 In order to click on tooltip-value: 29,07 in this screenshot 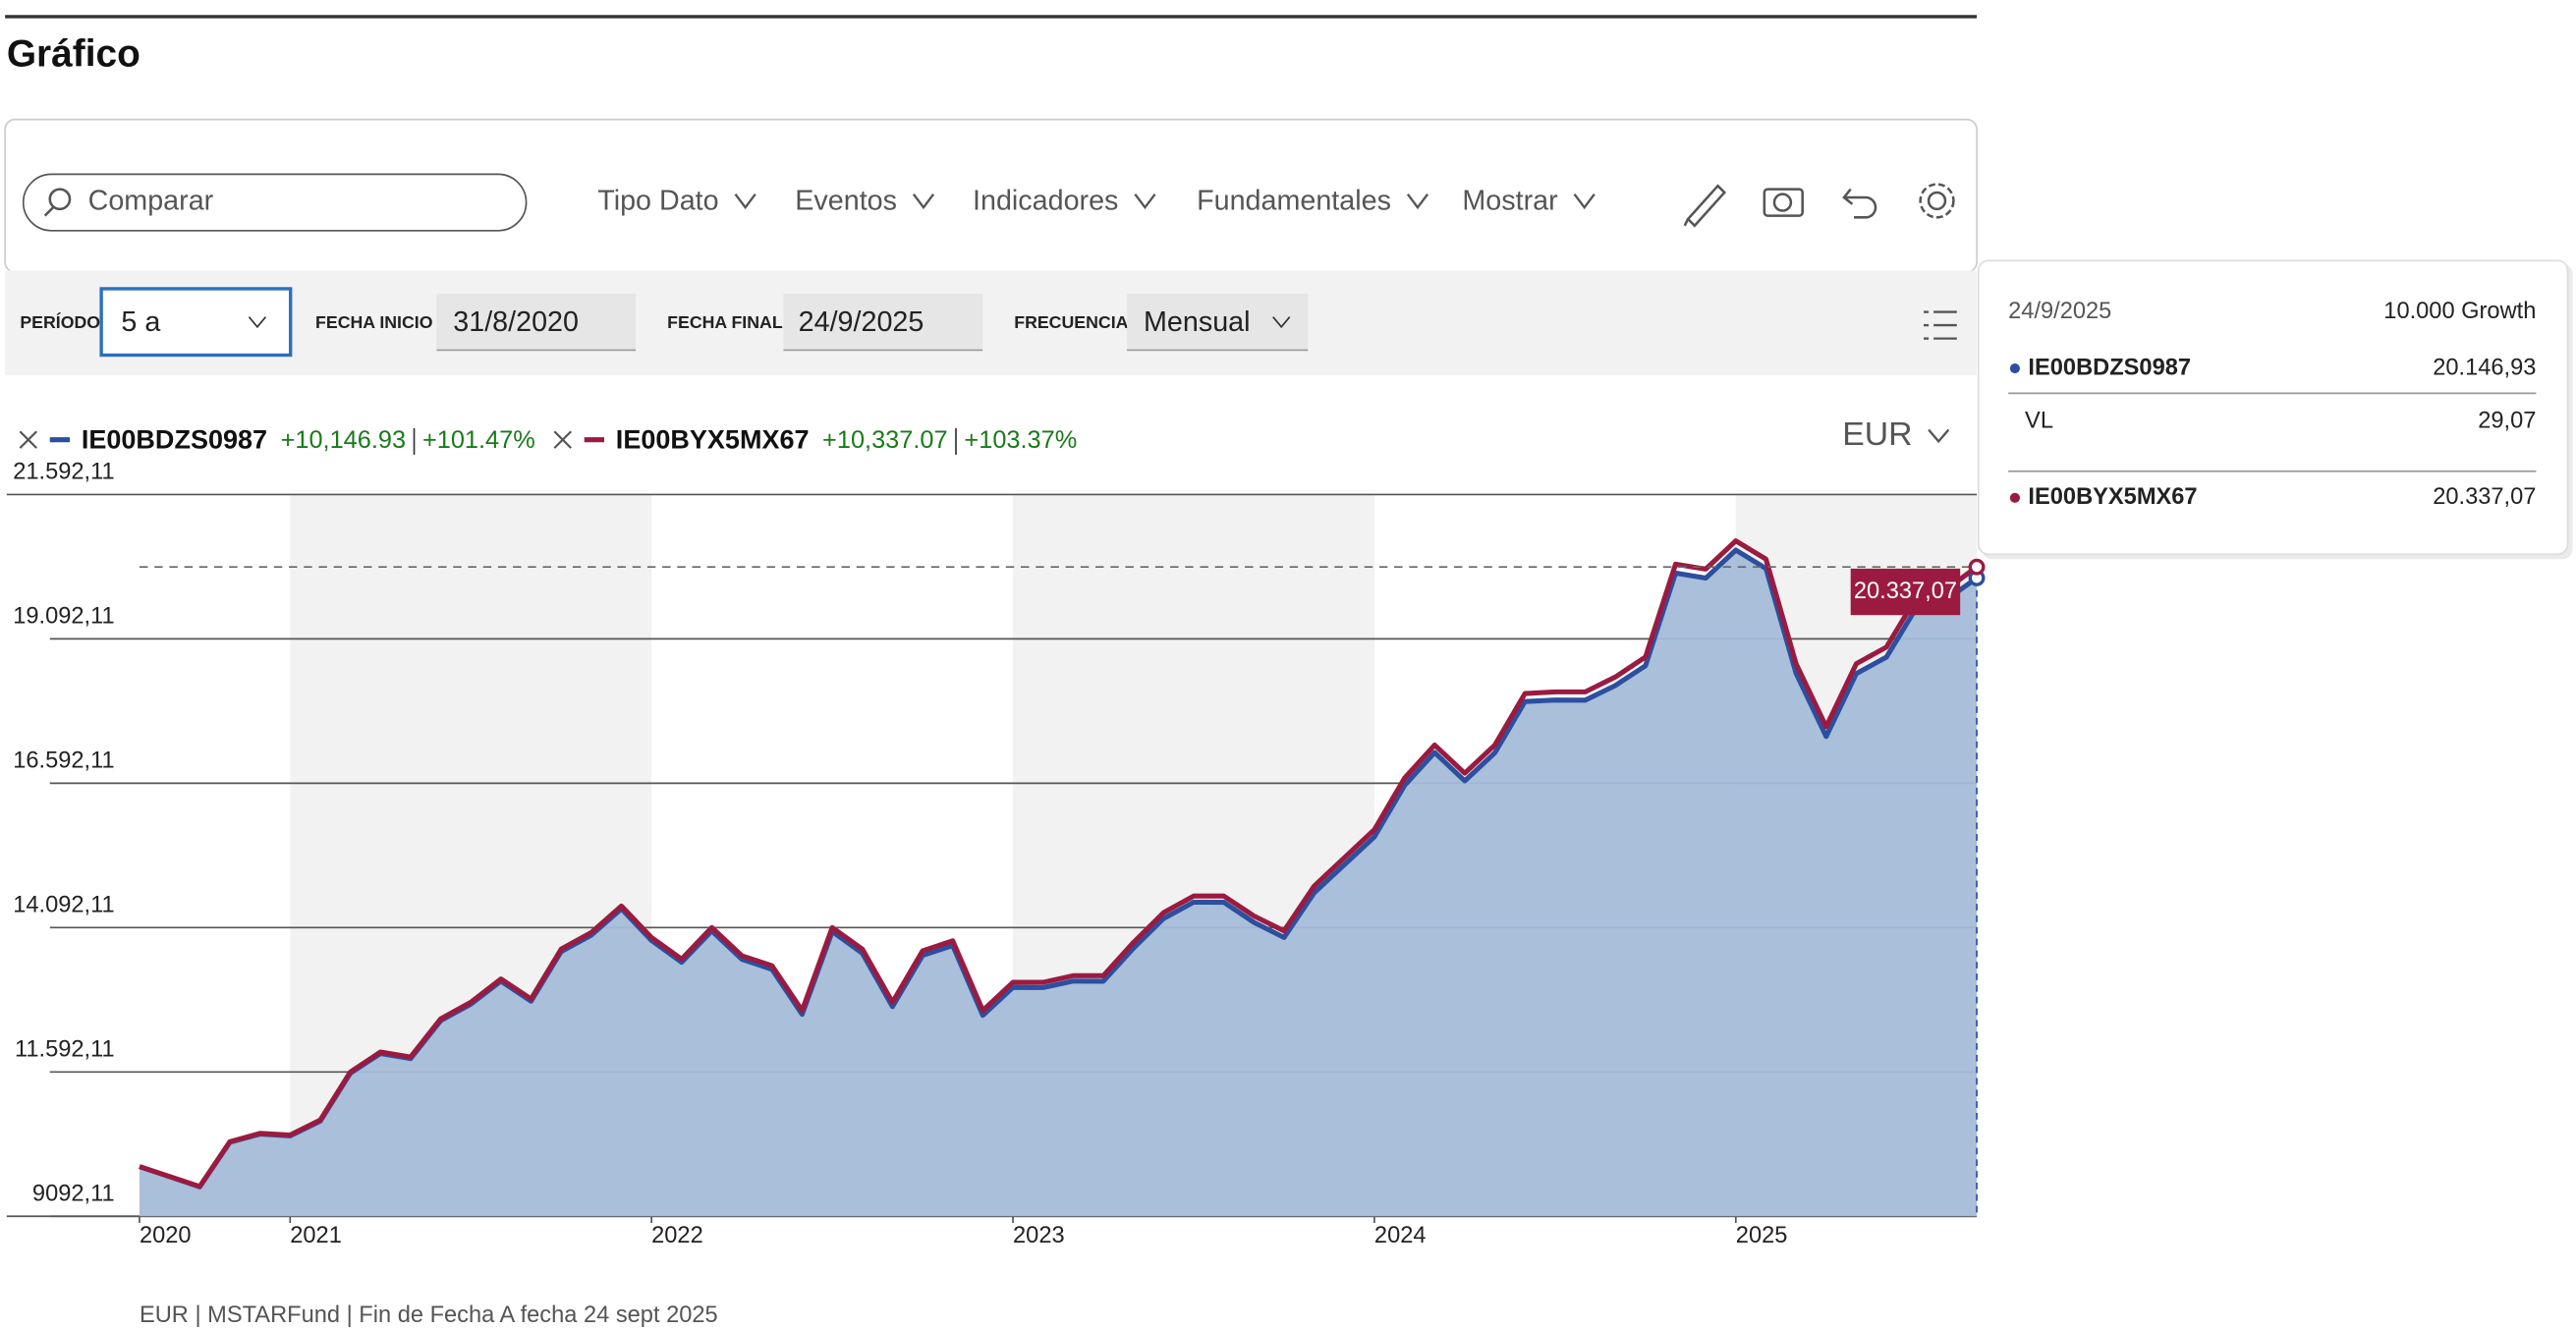, I will do `click(2507, 420)`.